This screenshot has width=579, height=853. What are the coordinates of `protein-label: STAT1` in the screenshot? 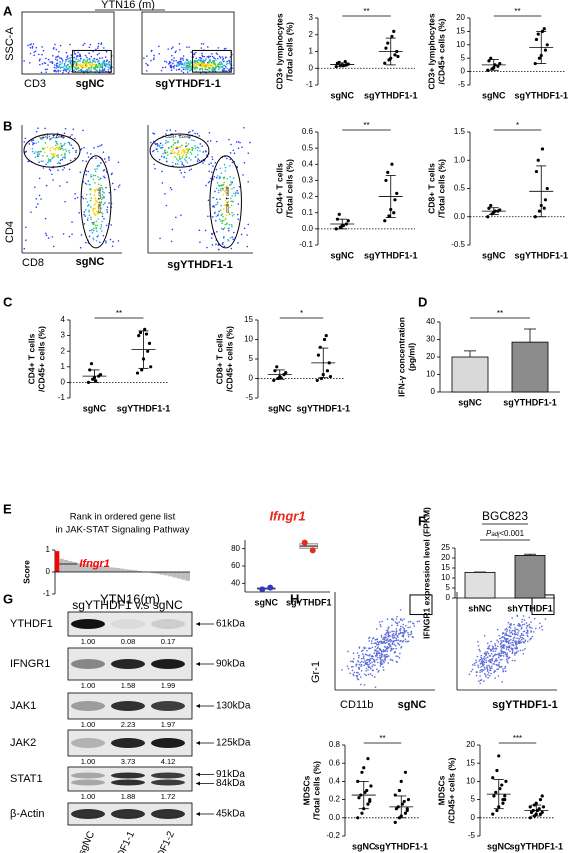 It's located at (26, 779).